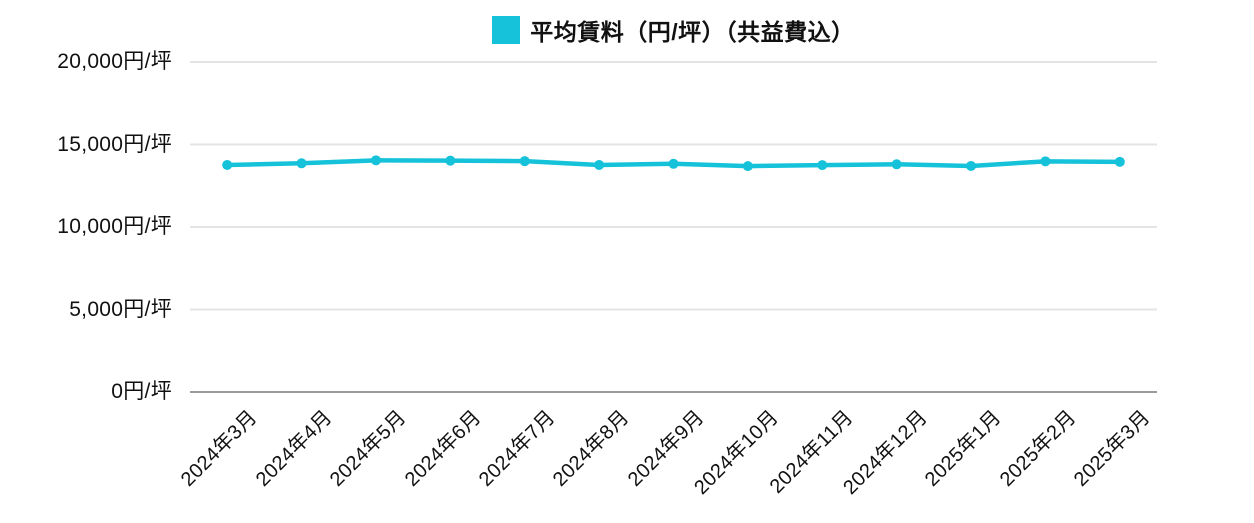 The width and height of the screenshot is (1254, 523). I want to click on chart-legend: 平均賃料（円/坪）（共益費込）, so click(673, 30).